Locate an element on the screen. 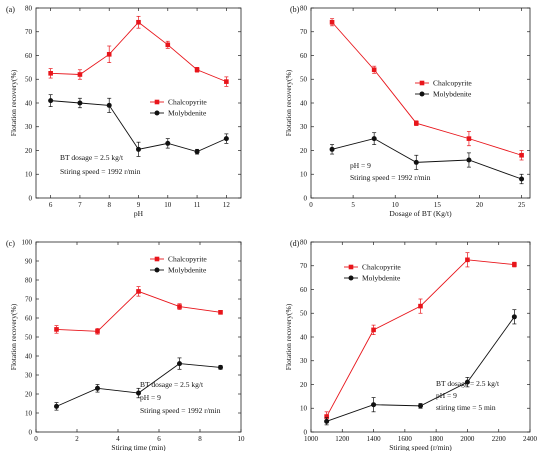  x-tick-label: 15 is located at coordinates (438, 205).